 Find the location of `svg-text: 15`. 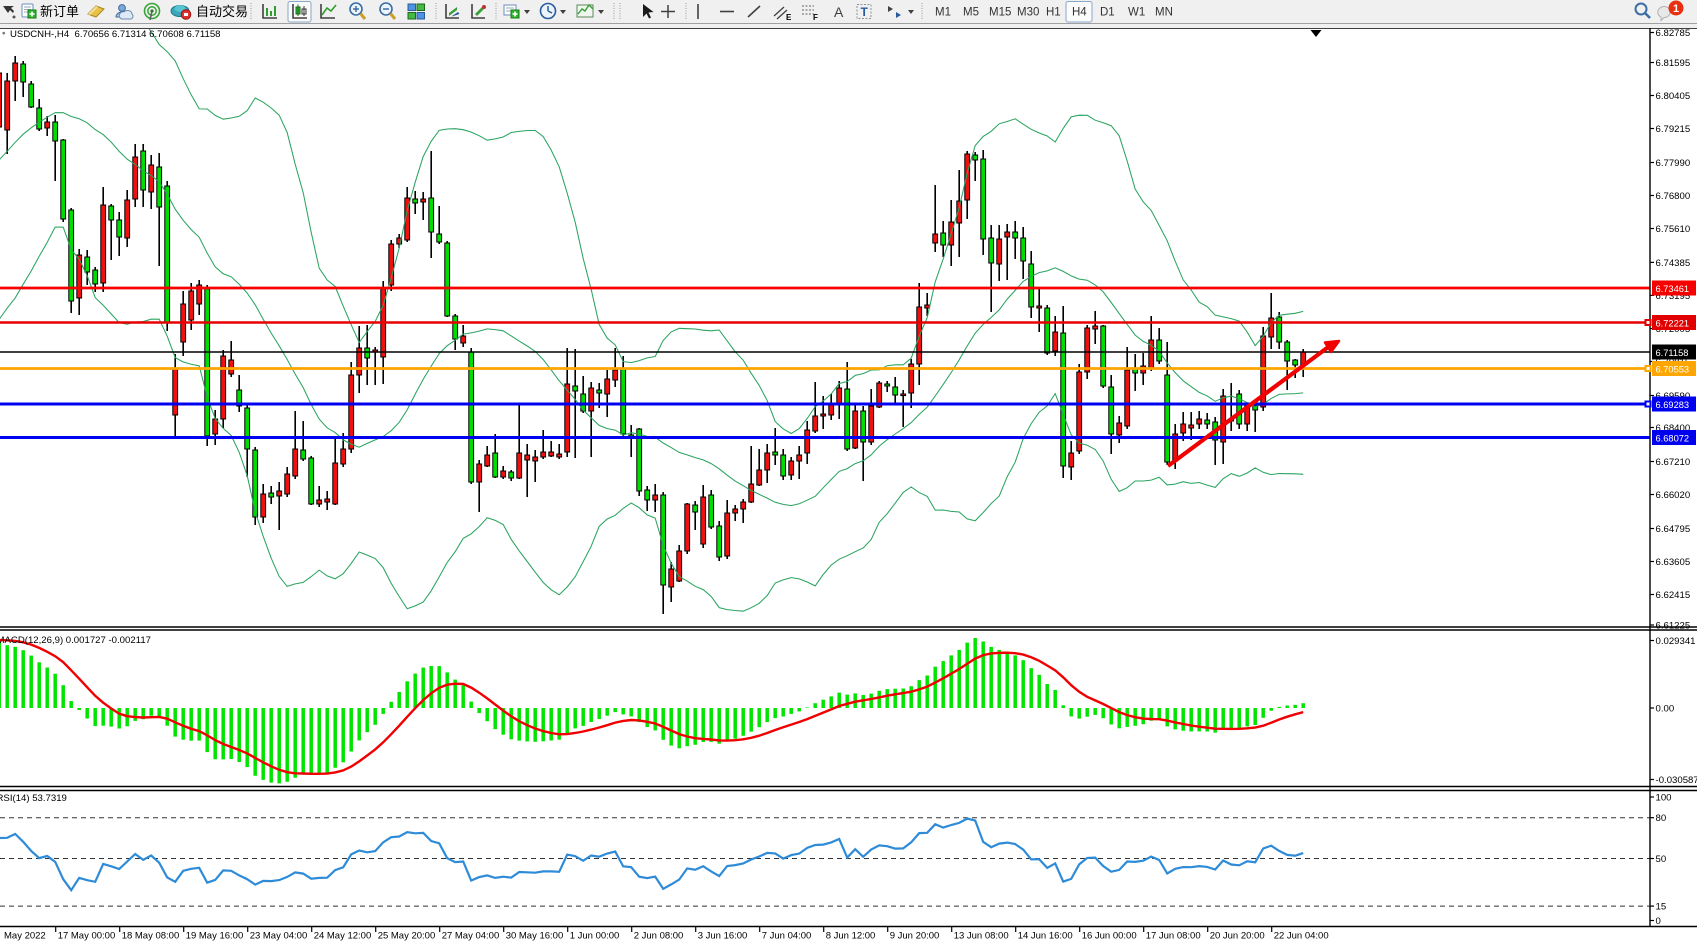

svg-text: 15 is located at coordinates (1661, 907).